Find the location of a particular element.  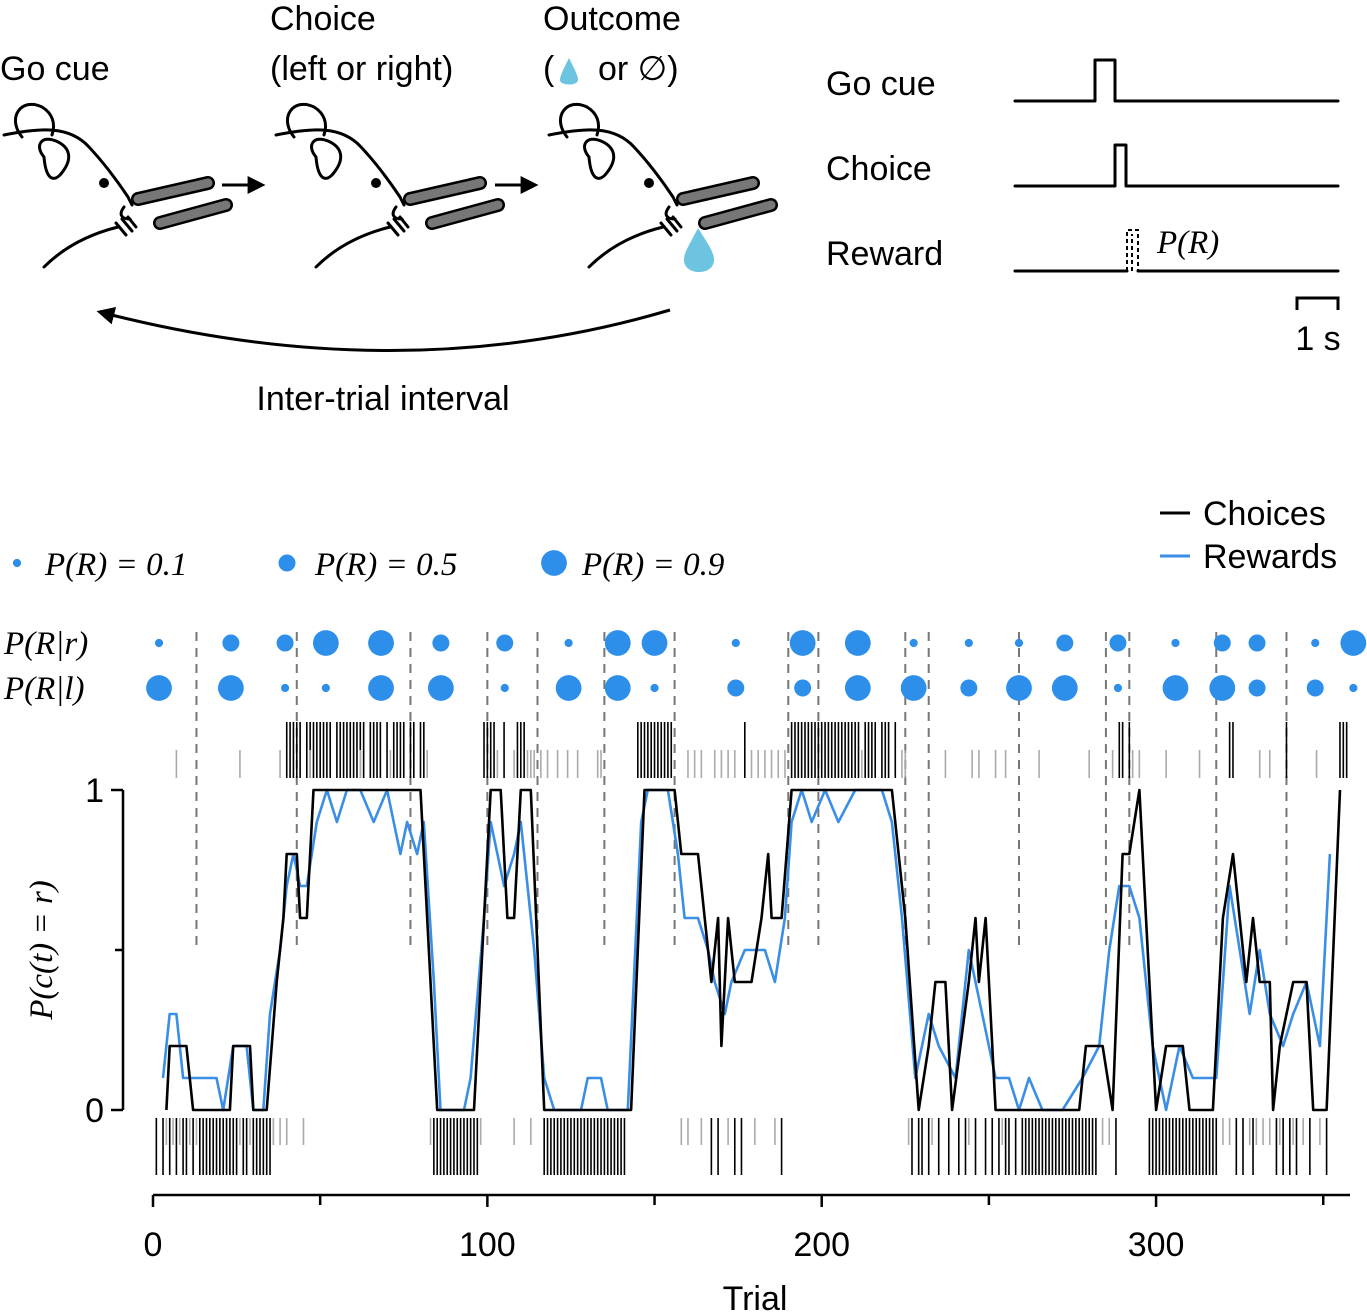

y-tick-label: 1 is located at coordinates (94, 791).